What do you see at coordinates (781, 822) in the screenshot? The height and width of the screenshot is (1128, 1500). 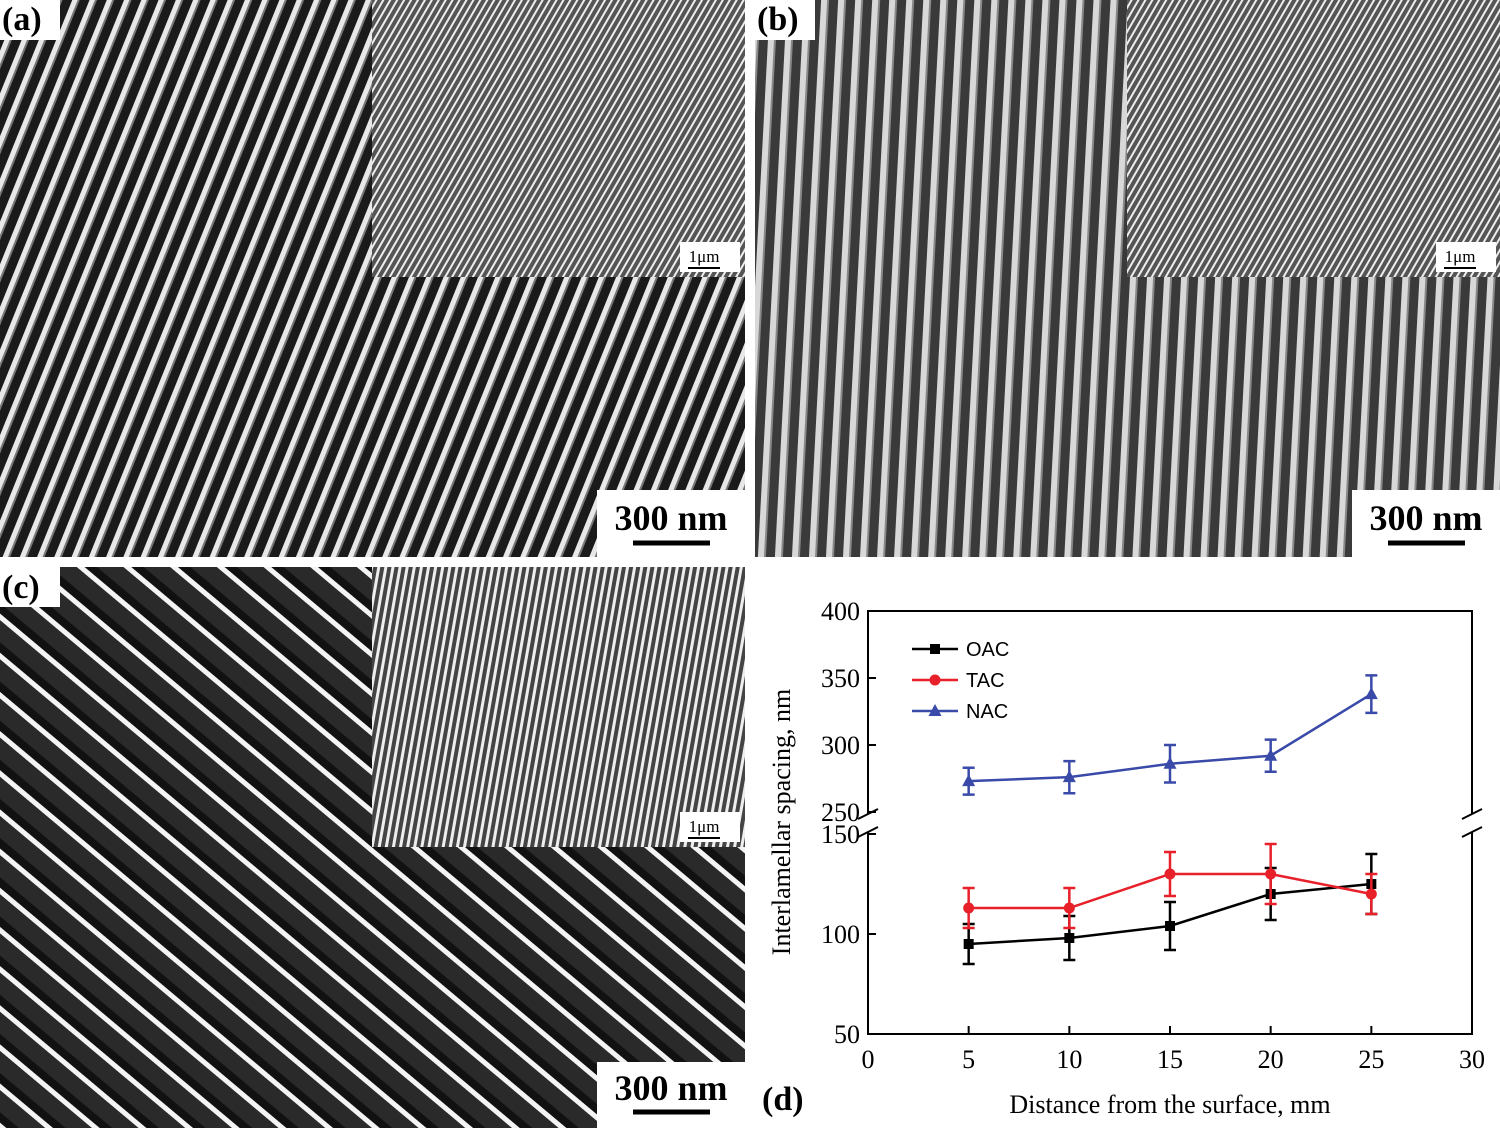 I see `y-axis-label: Interlamellar spacing, nm` at bounding box center [781, 822].